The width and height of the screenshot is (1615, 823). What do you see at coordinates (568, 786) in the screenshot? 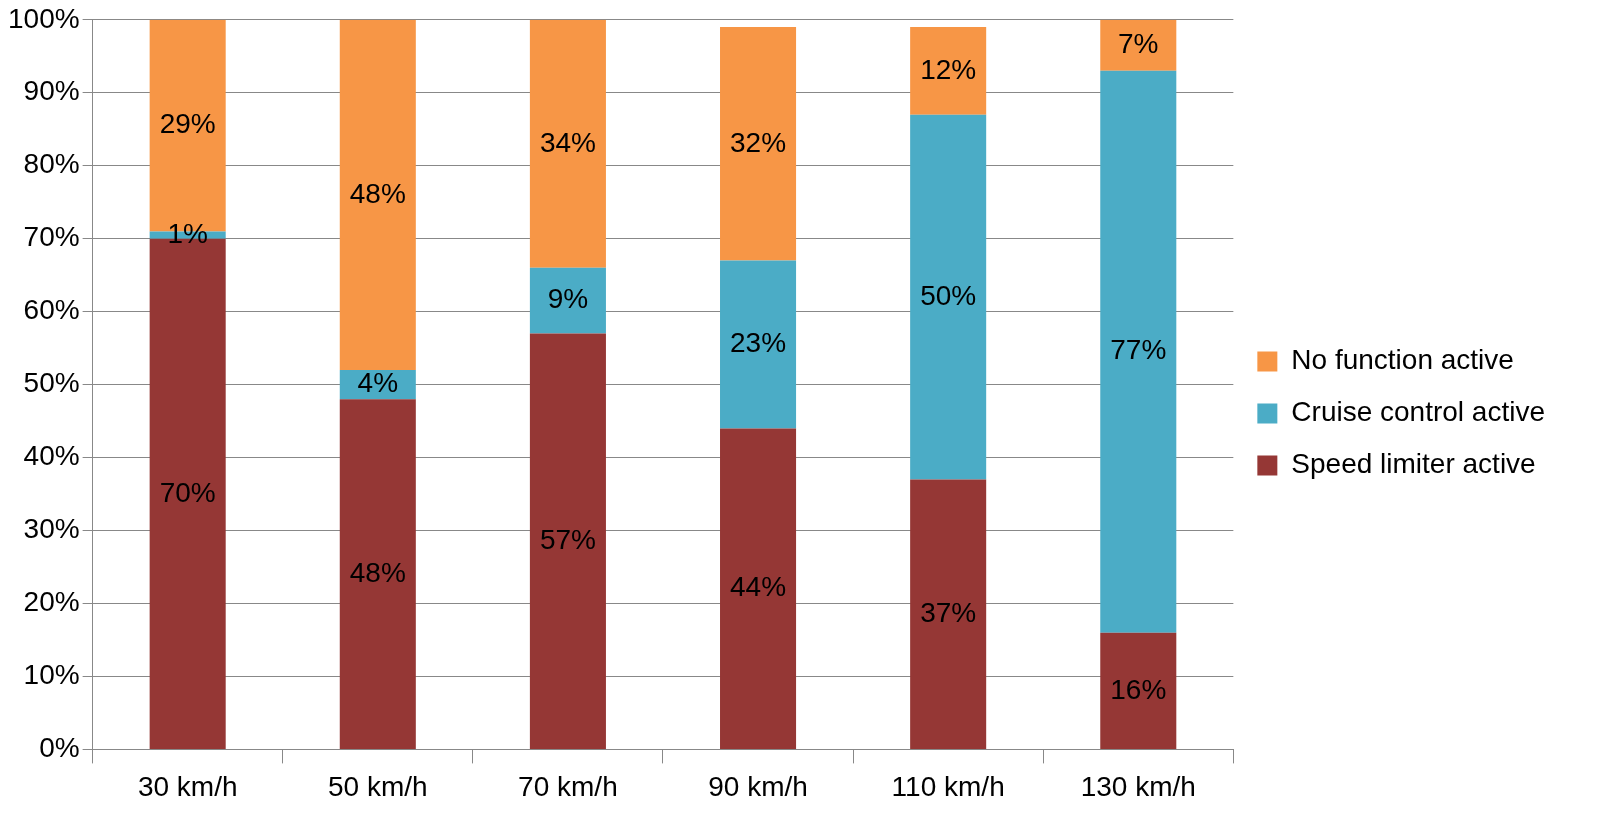
I see `x-tick-label: 70 km/h` at bounding box center [568, 786].